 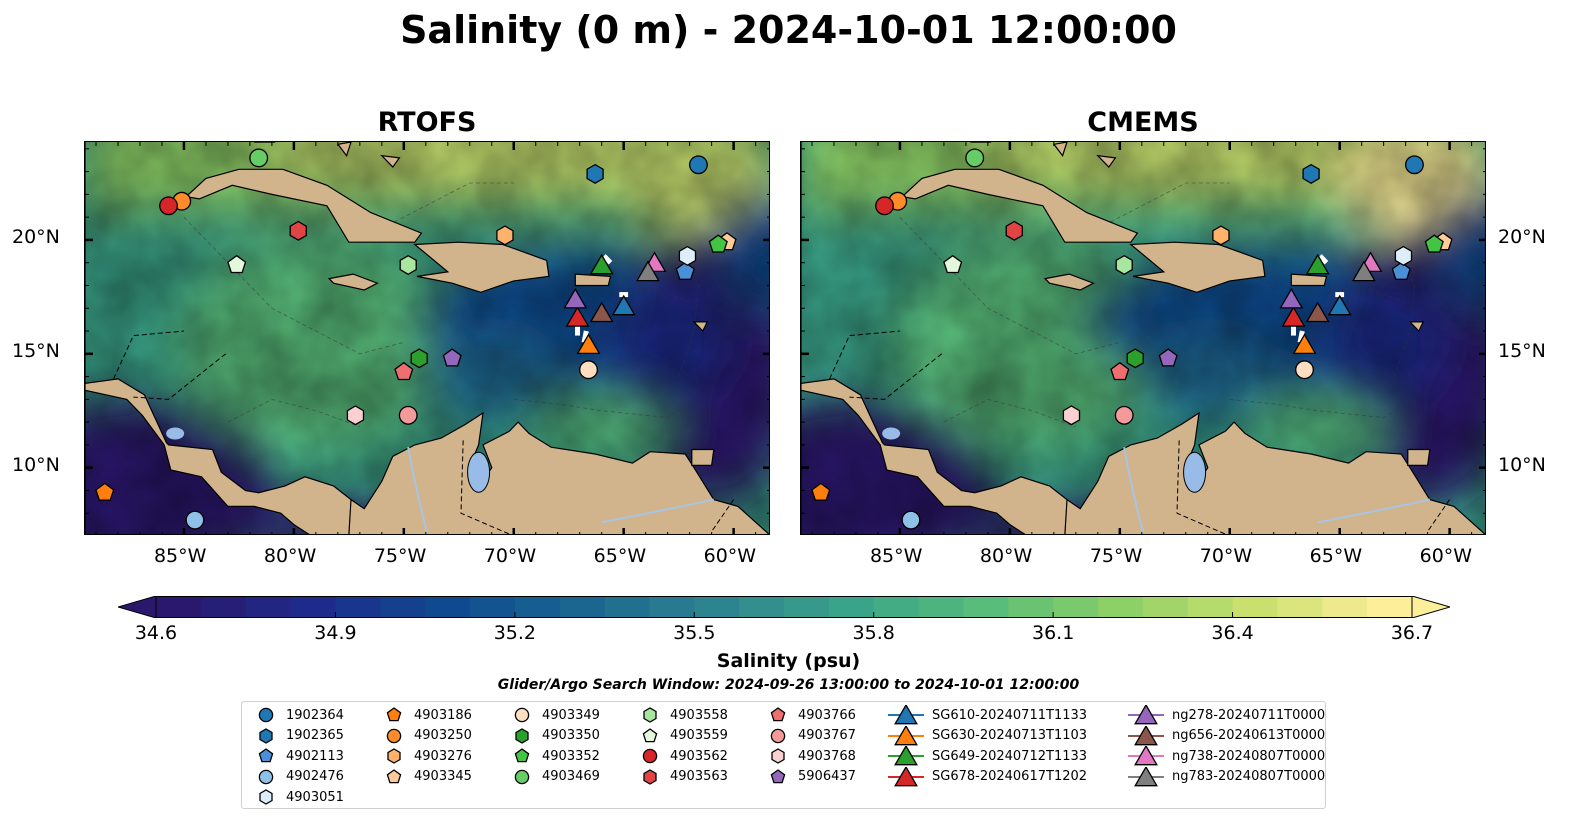 What do you see at coordinates (1120, 371) in the screenshot?
I see `marker-4903766-cmems` at bounding box center [1120, 371].